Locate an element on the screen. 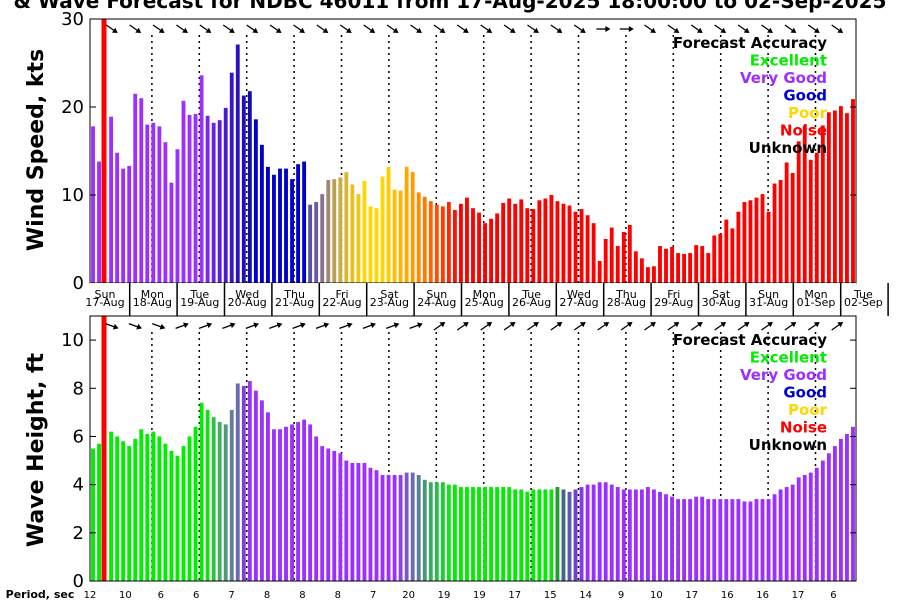 This screenshot has height=600, width=900. date-label: 25-Aug is located at coordinates (484, 302).